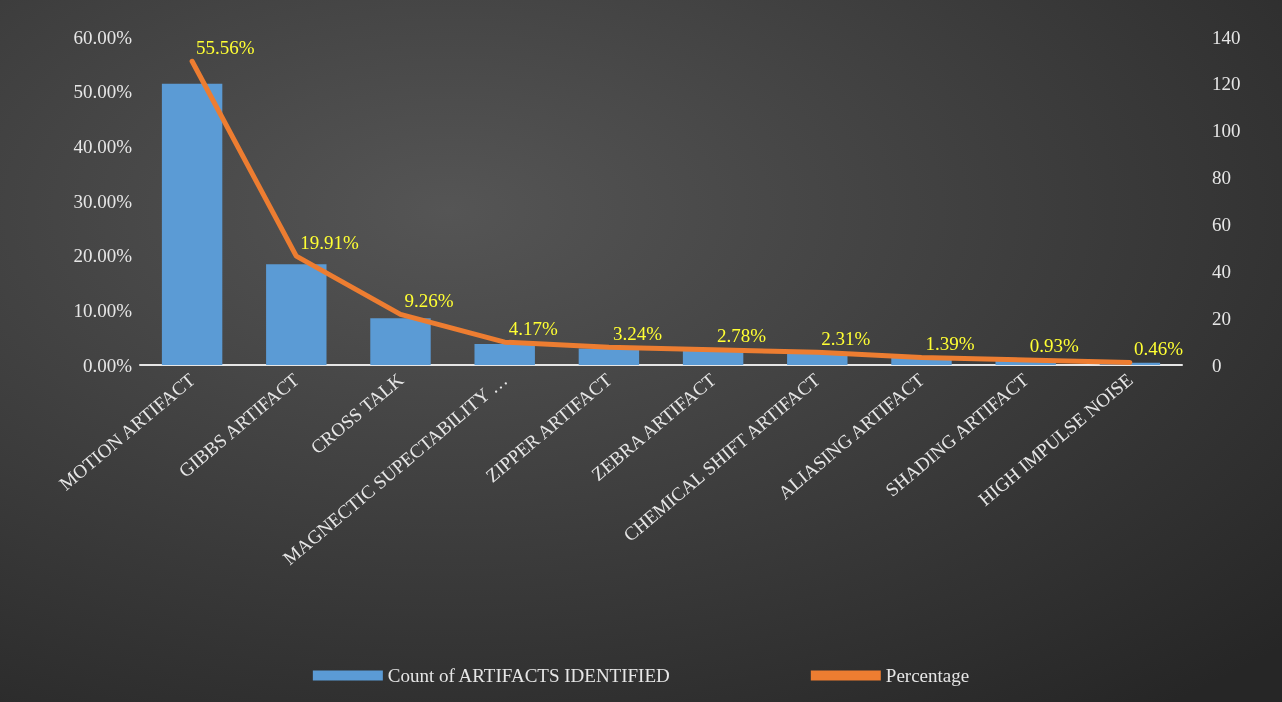 This screenshot has height=702, width=1282. Describe the element at coordinates (533, 328) in the screenshot. I see `data-label: 4.17%` at that location.